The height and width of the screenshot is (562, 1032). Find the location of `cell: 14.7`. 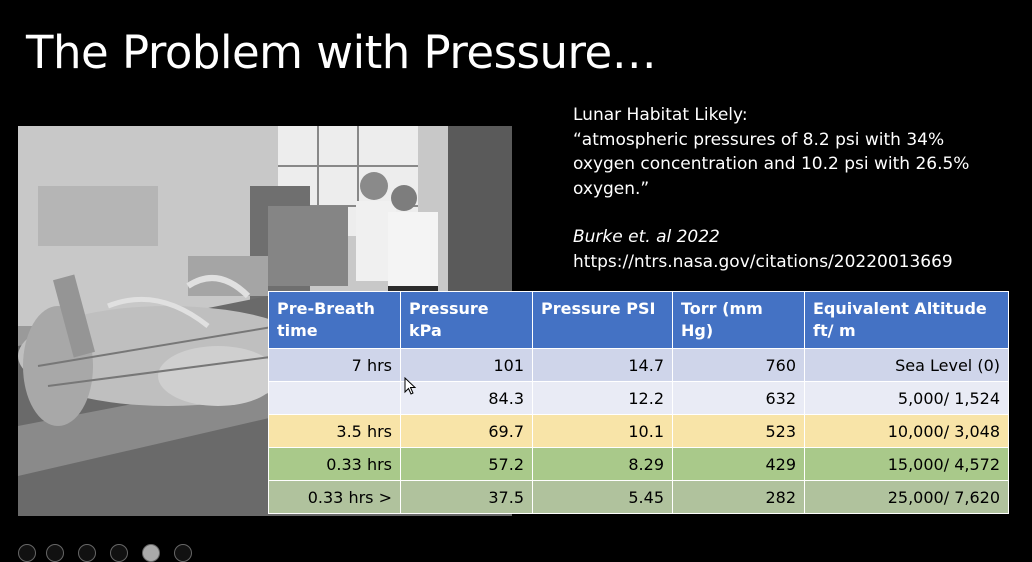

cell: 14.7 is located at coordinates (602, 365).